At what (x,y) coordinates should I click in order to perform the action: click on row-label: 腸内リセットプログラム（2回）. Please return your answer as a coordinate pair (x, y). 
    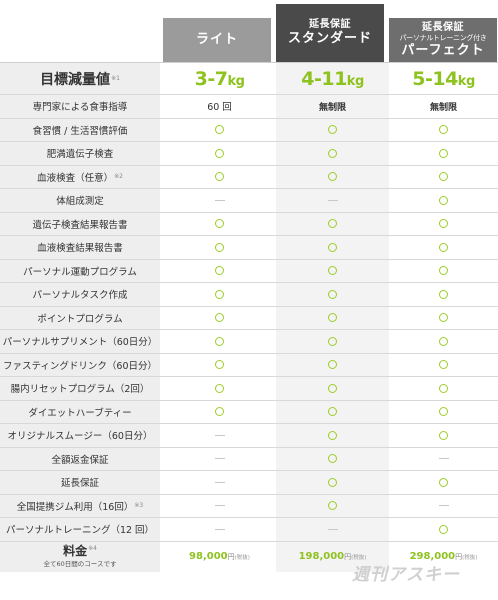
    Looking at the image, I should click on (80, 388).